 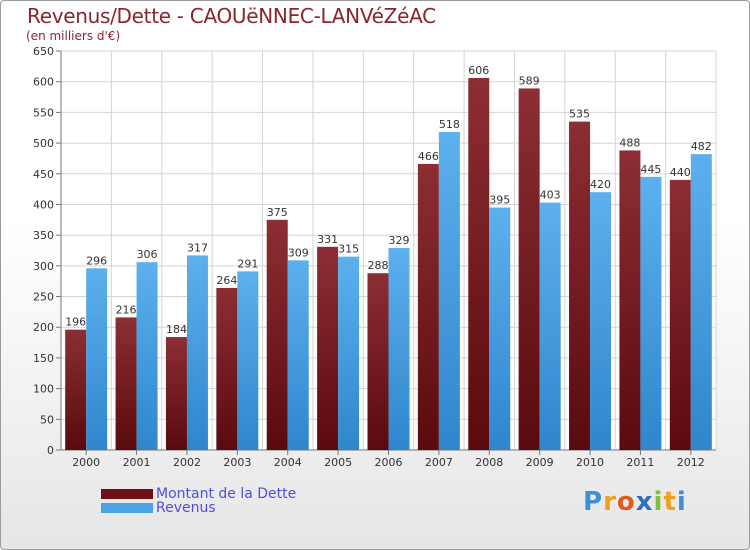 I want to click on legend-label-revenus: Revenus, so click(x=186, y=508).